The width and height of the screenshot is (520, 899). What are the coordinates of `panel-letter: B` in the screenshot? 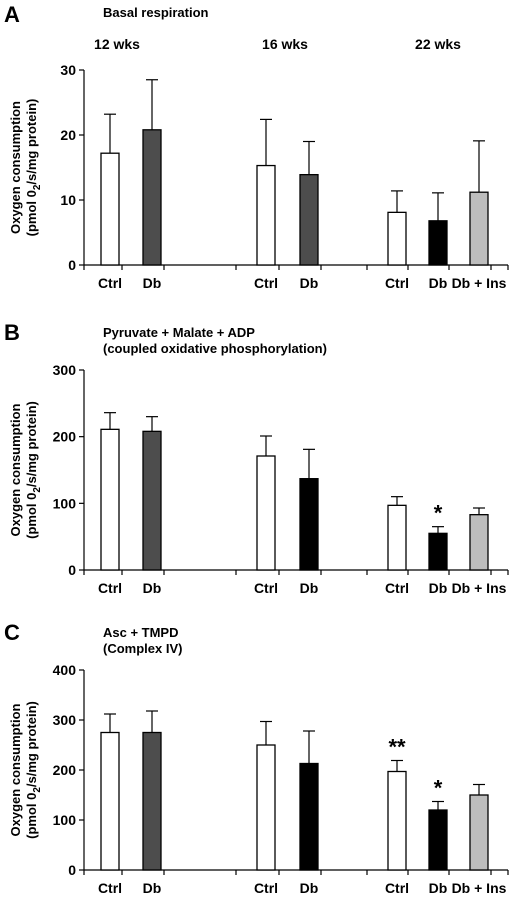 It's located at (12, 332).